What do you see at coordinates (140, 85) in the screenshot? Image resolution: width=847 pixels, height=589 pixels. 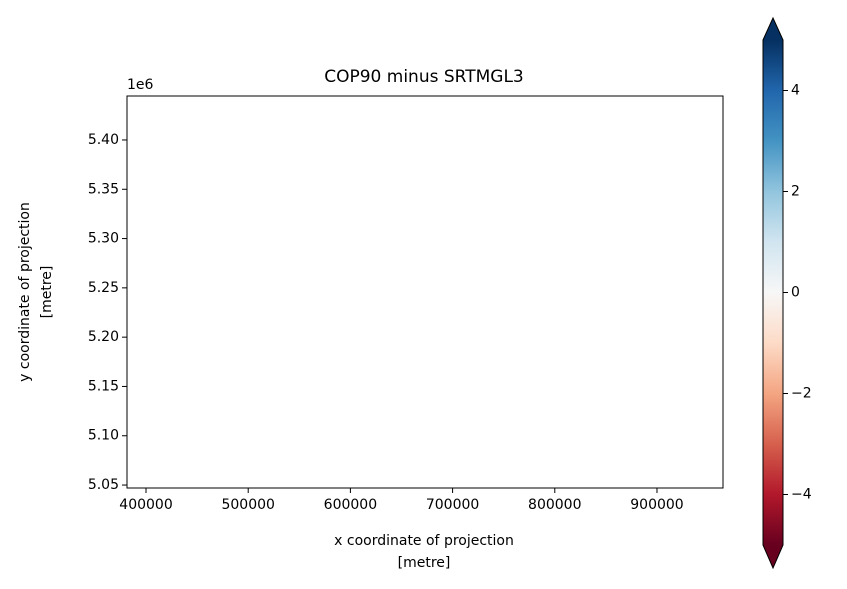 I see `y-offset-label: 1e6` at bounding box center [140, 85].